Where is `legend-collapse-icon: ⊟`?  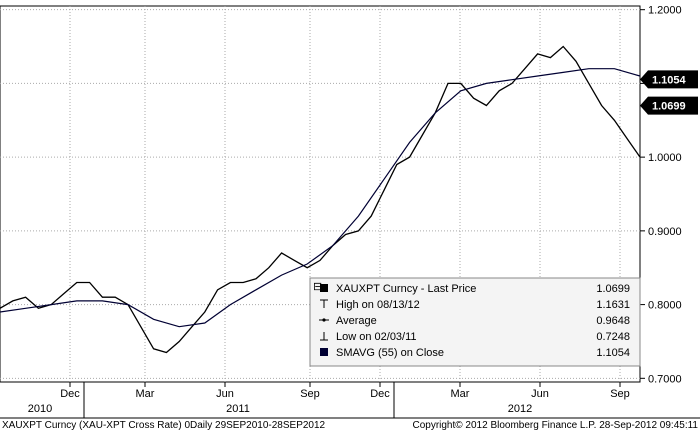
legend-collapse-icon: ⊟ is located at coordinates (317, 287).